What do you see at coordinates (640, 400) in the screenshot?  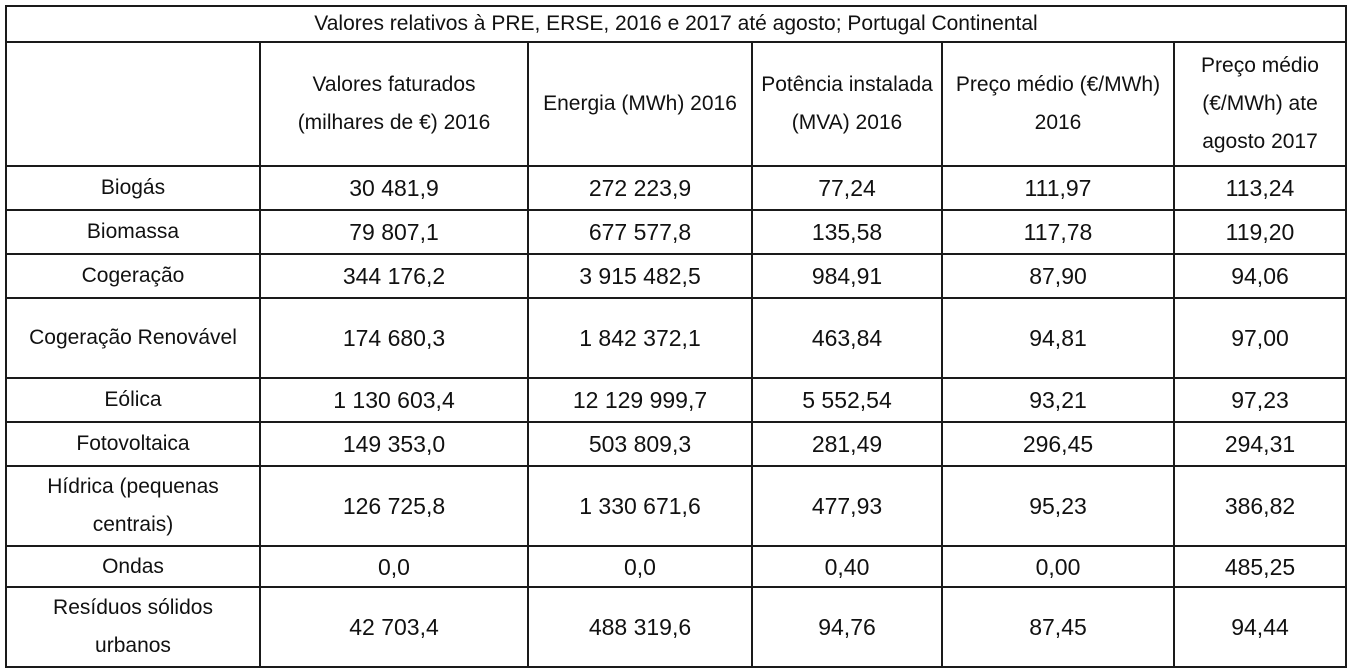 I see `table-cell: 12 129 999,7` at bounding box center [640, 400].